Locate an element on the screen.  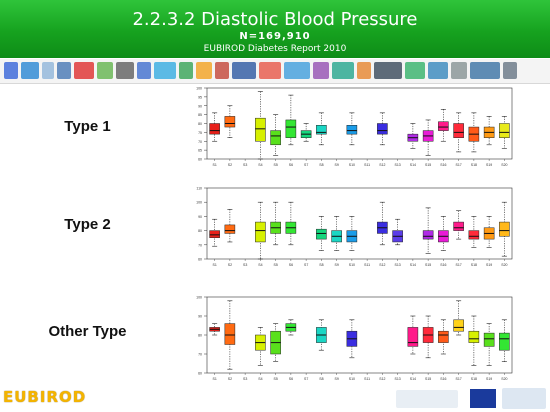
eu-flag-logo is located at coordinates (483, 398).